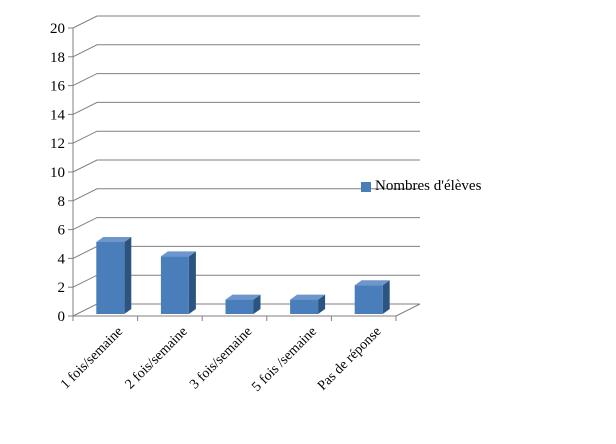 This screenshot has width=616, height=444. I want to click on y-tick-labels: 0 2 4 6 8 10 12 14 16 18 20, so click(58, 173).